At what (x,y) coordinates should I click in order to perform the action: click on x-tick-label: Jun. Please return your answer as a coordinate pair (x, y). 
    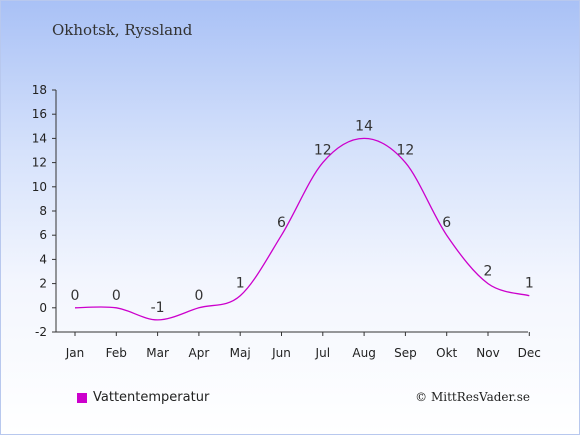
    Looking at the image, I should click on (281, 353).